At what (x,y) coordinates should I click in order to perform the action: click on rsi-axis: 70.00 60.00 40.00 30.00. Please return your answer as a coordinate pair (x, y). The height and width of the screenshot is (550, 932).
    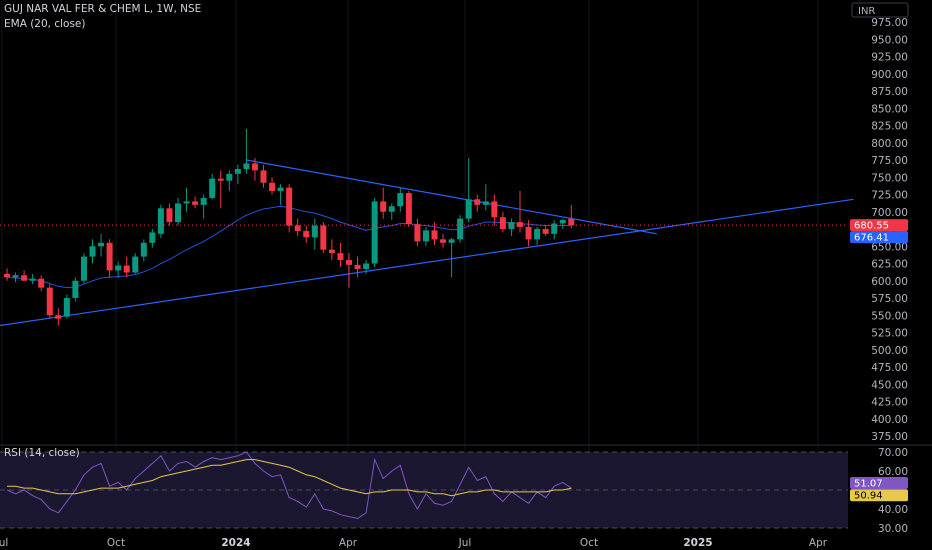
    Looking at the image, I should click on (893, 491).